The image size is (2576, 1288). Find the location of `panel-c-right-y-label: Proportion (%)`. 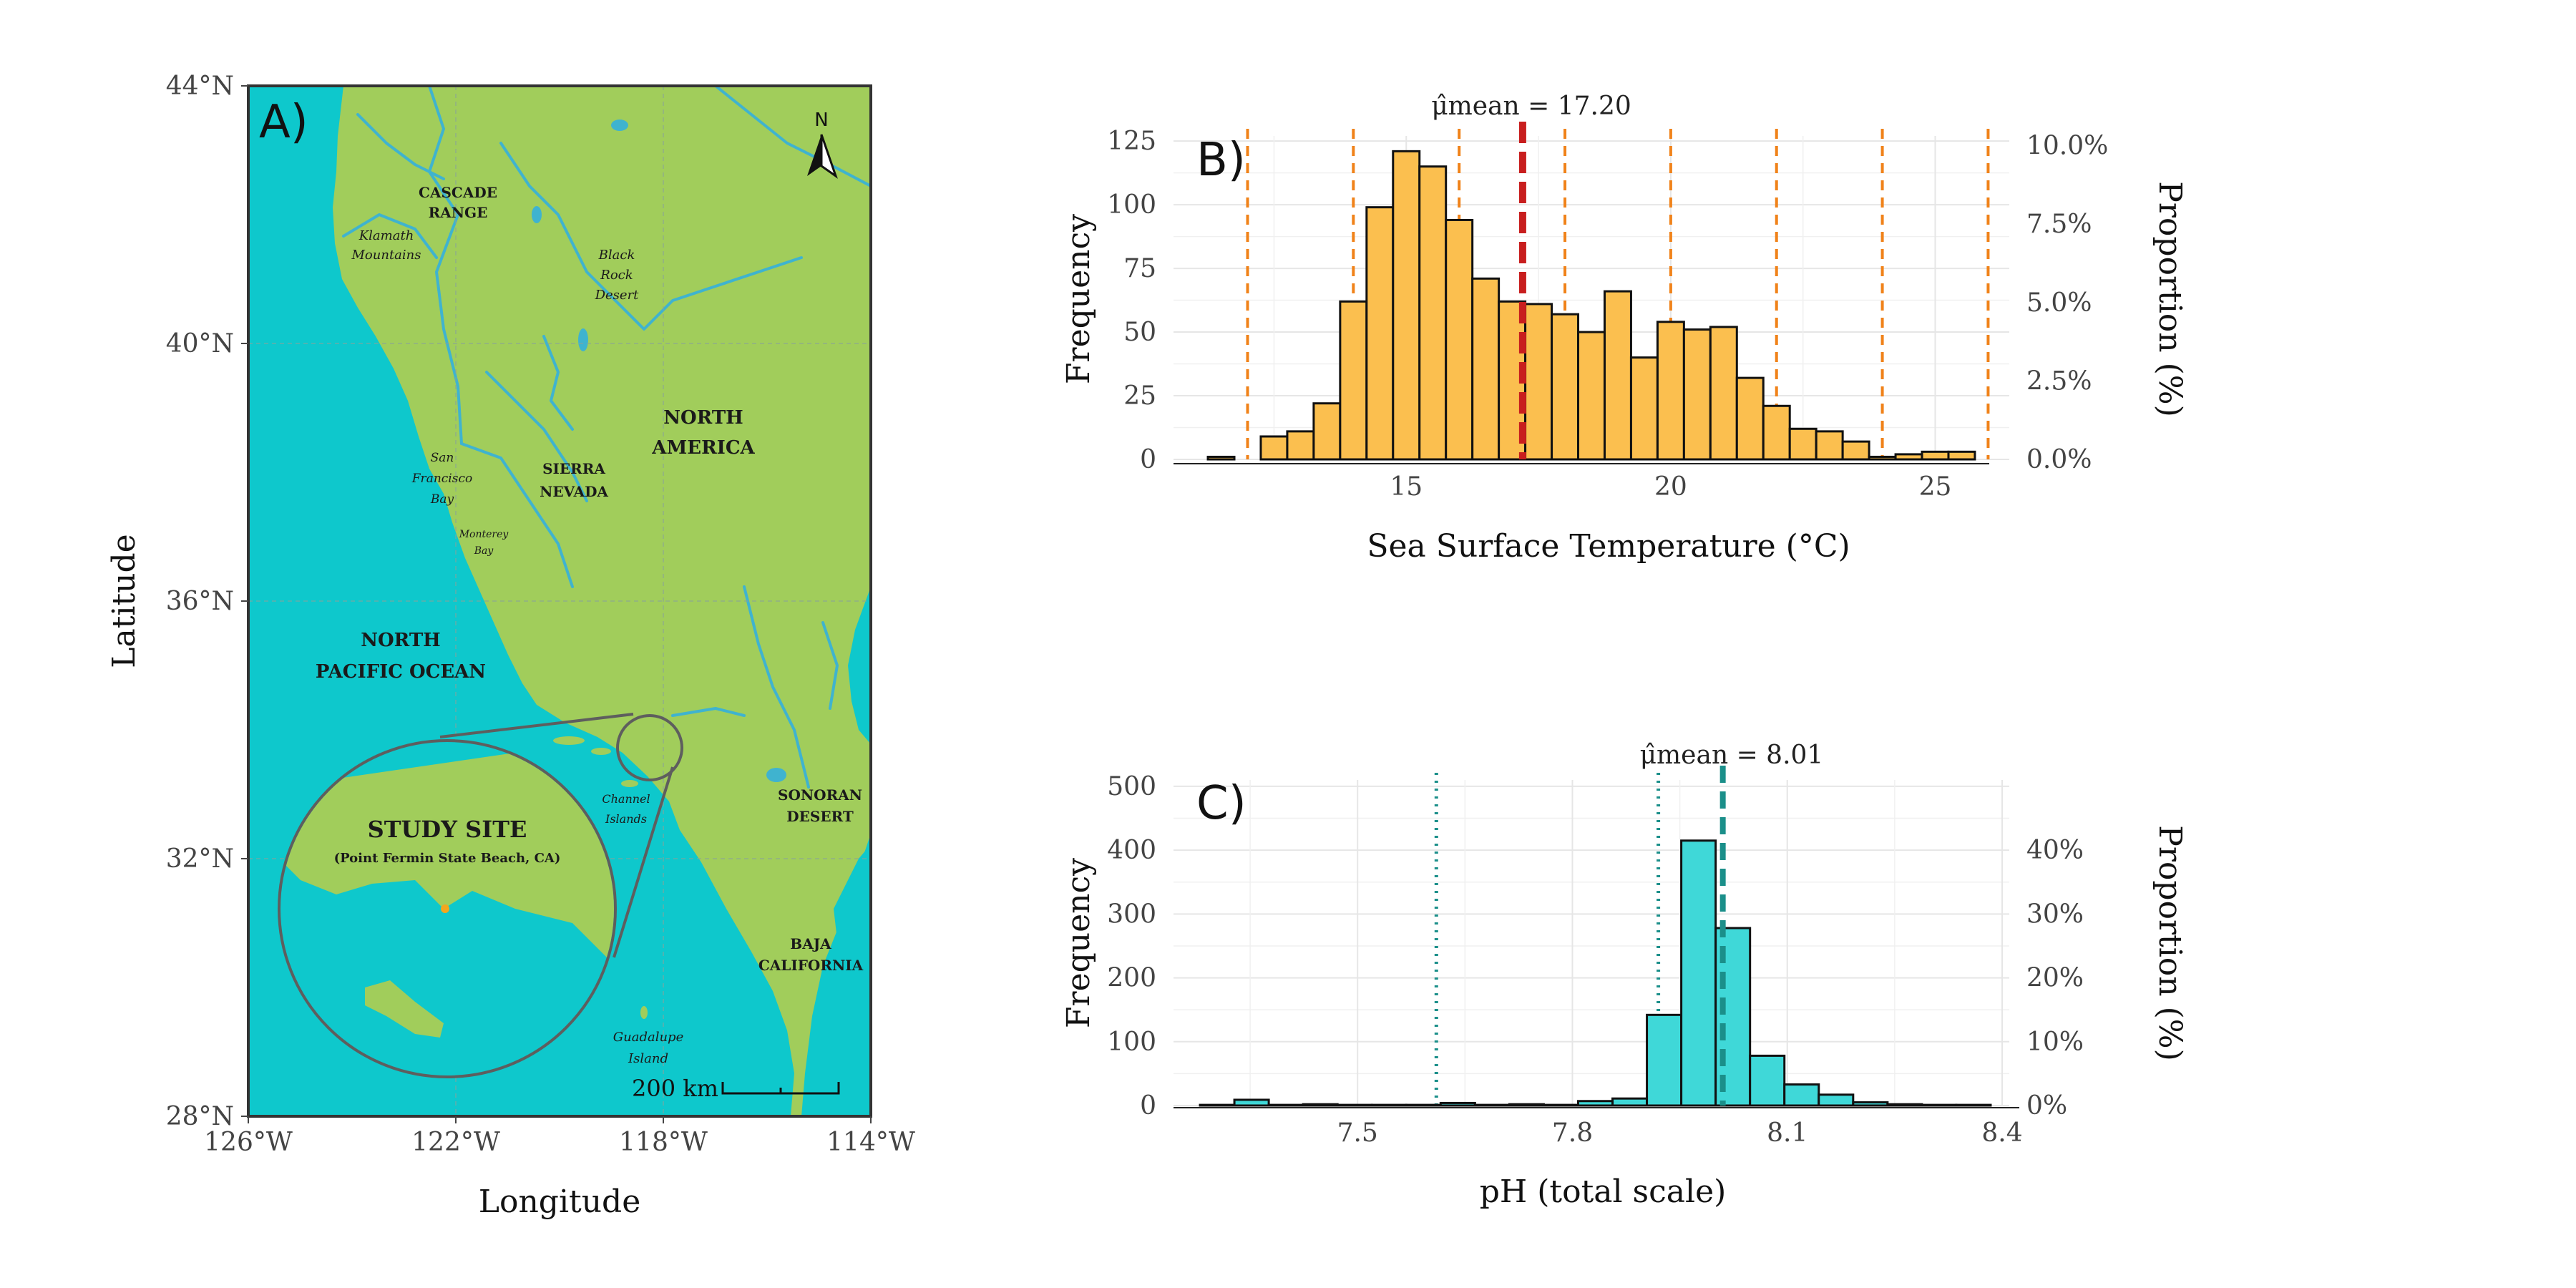

panel-c-right-y-label: Proportion (%) is located at coordinates (2170, 943).